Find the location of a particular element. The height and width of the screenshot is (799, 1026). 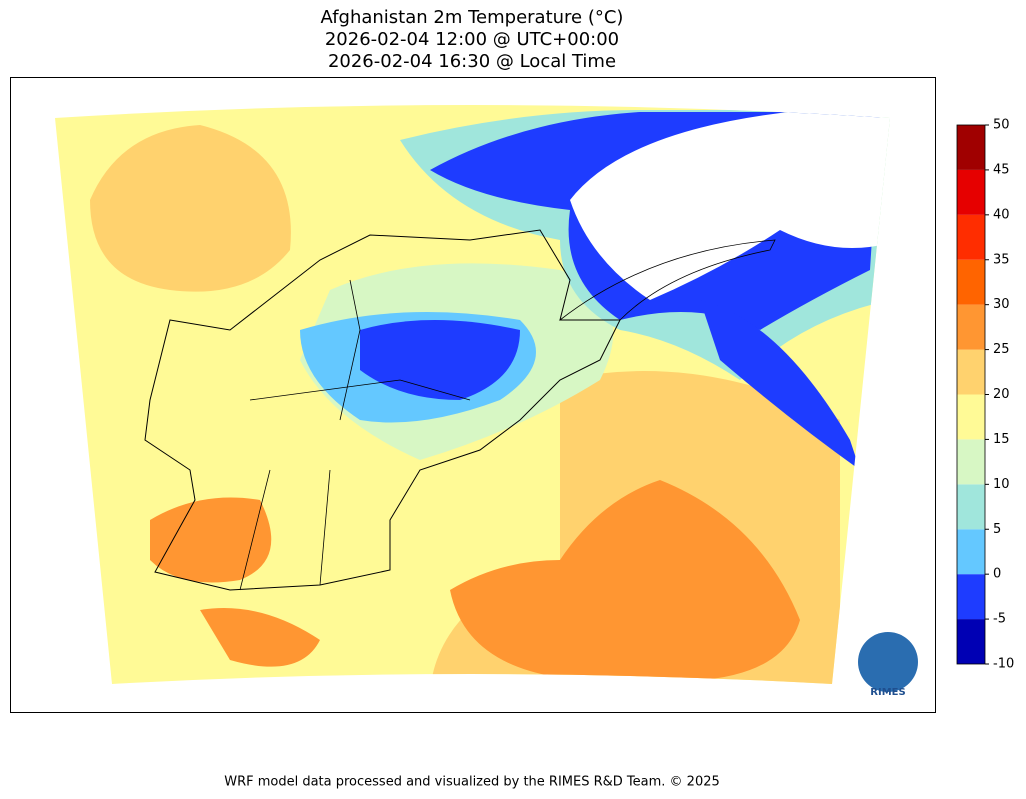

colorbar: -10 -5 0 5 10 15 20 25 30 35 40 45 50 is located at coordinates (985, 395).